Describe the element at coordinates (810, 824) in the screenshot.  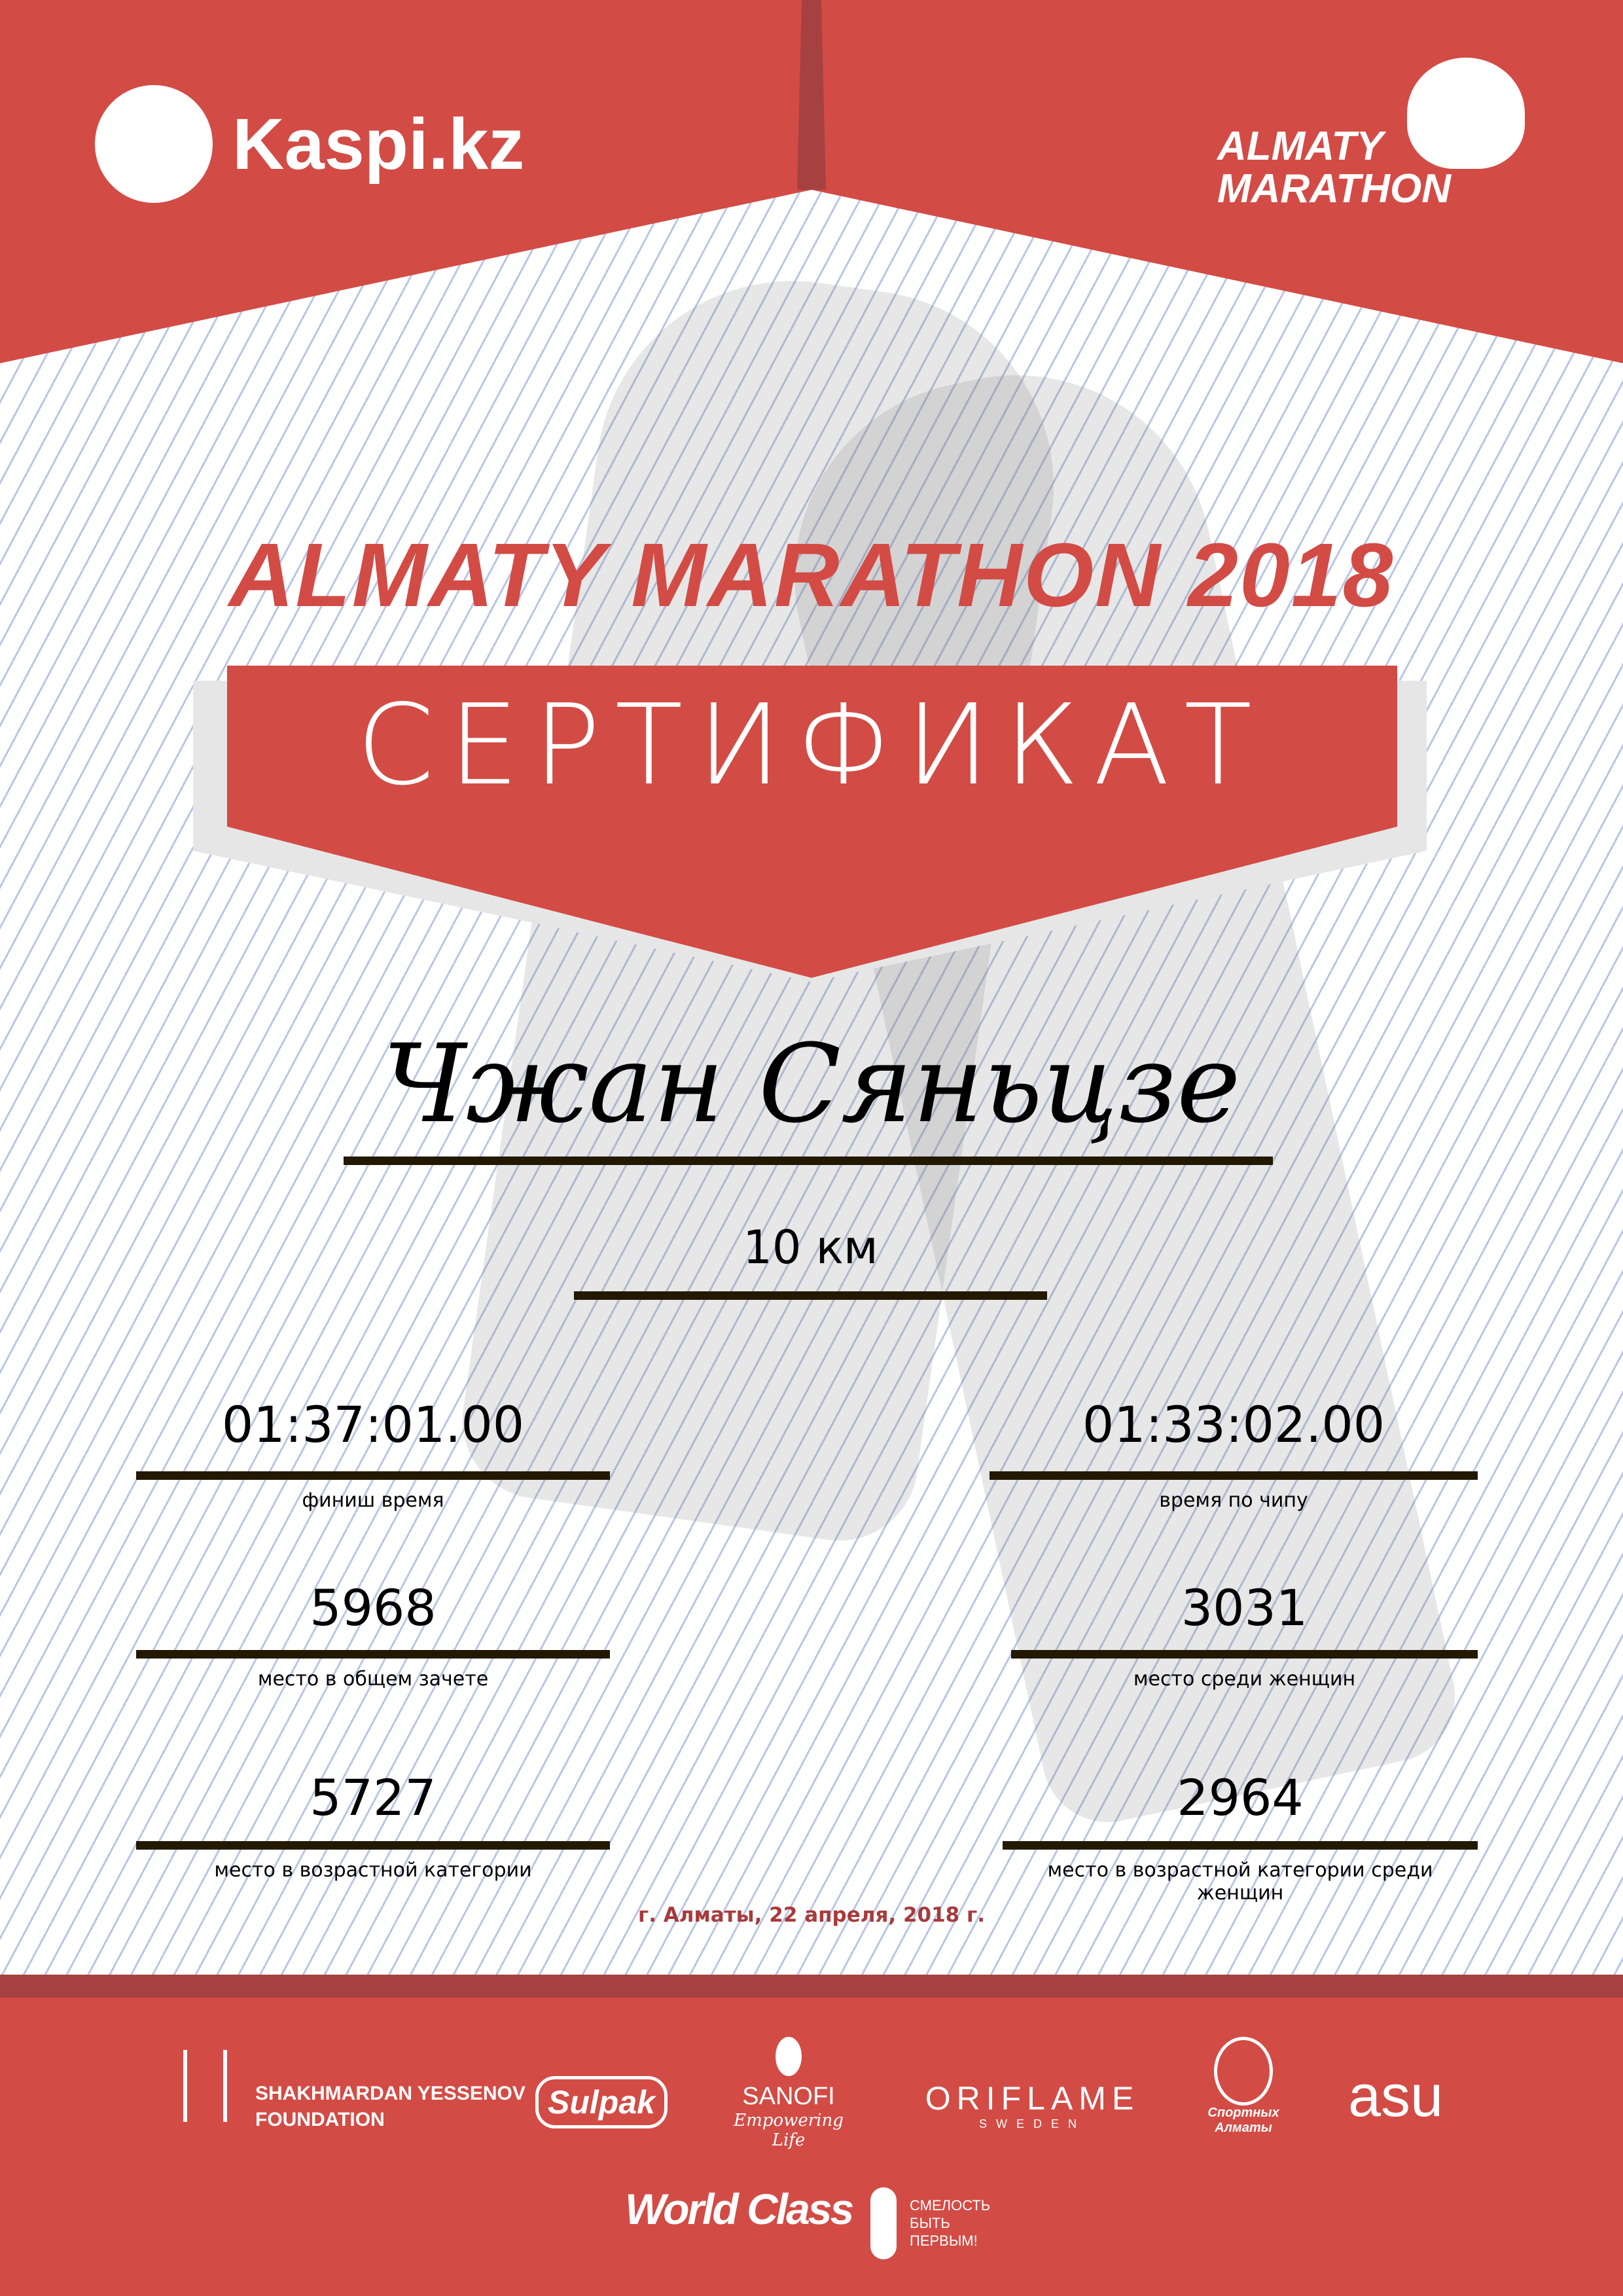
I see `certificate-banner` at that location.